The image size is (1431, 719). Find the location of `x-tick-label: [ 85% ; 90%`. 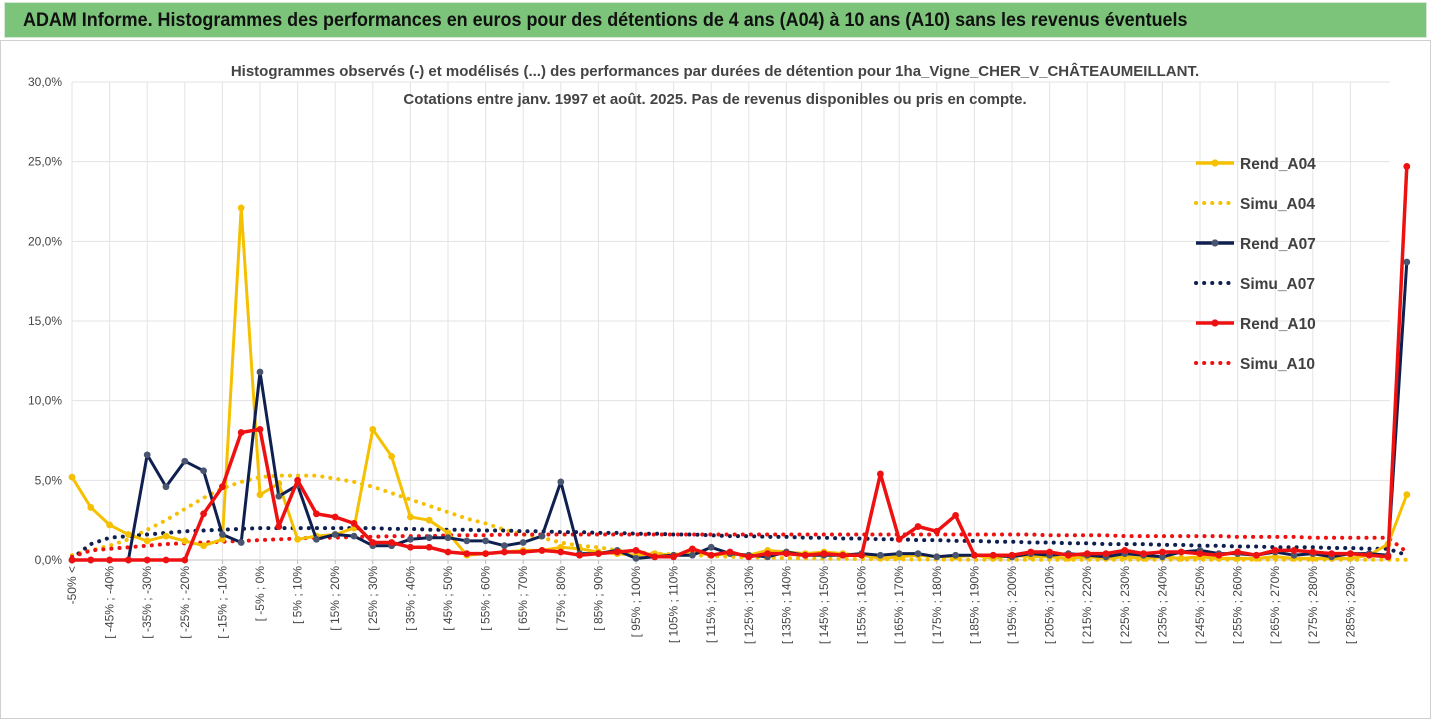

x-tick-label: [ 85% ; 90% is located at coordinates (598, 598).